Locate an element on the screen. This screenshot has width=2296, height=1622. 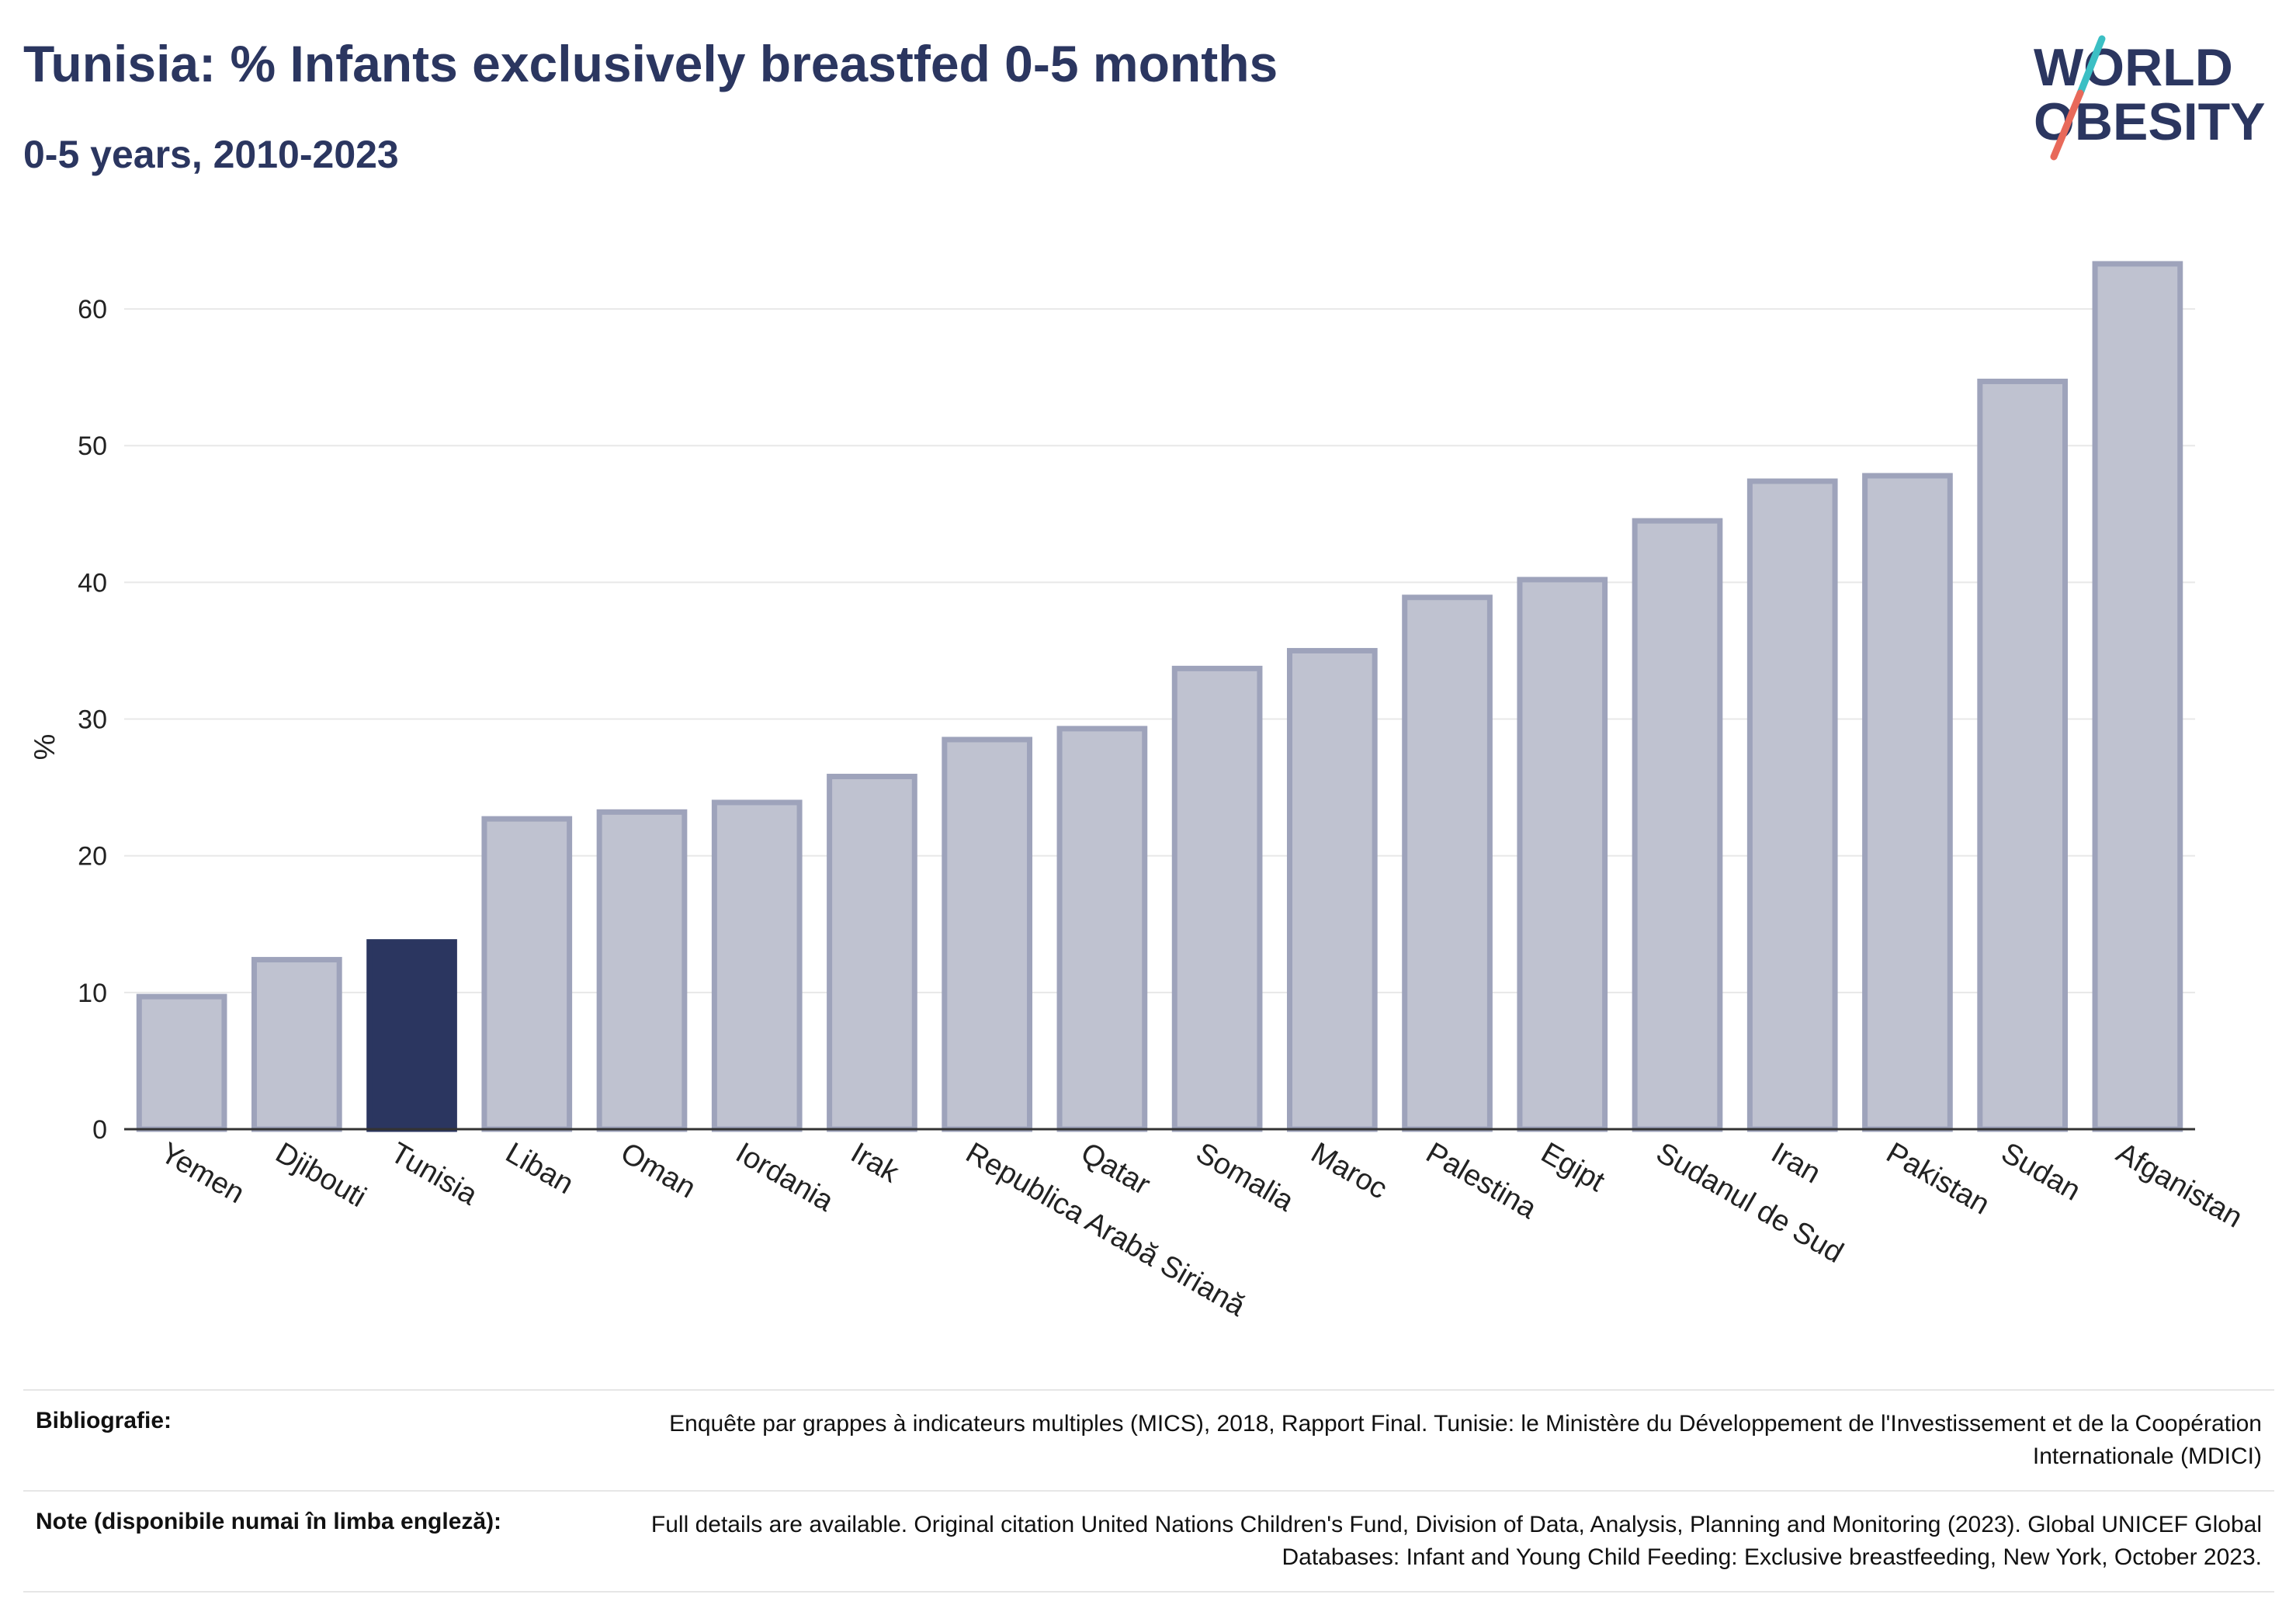
x-tick-label: Tunisia is located at coordinates (435, 1173).